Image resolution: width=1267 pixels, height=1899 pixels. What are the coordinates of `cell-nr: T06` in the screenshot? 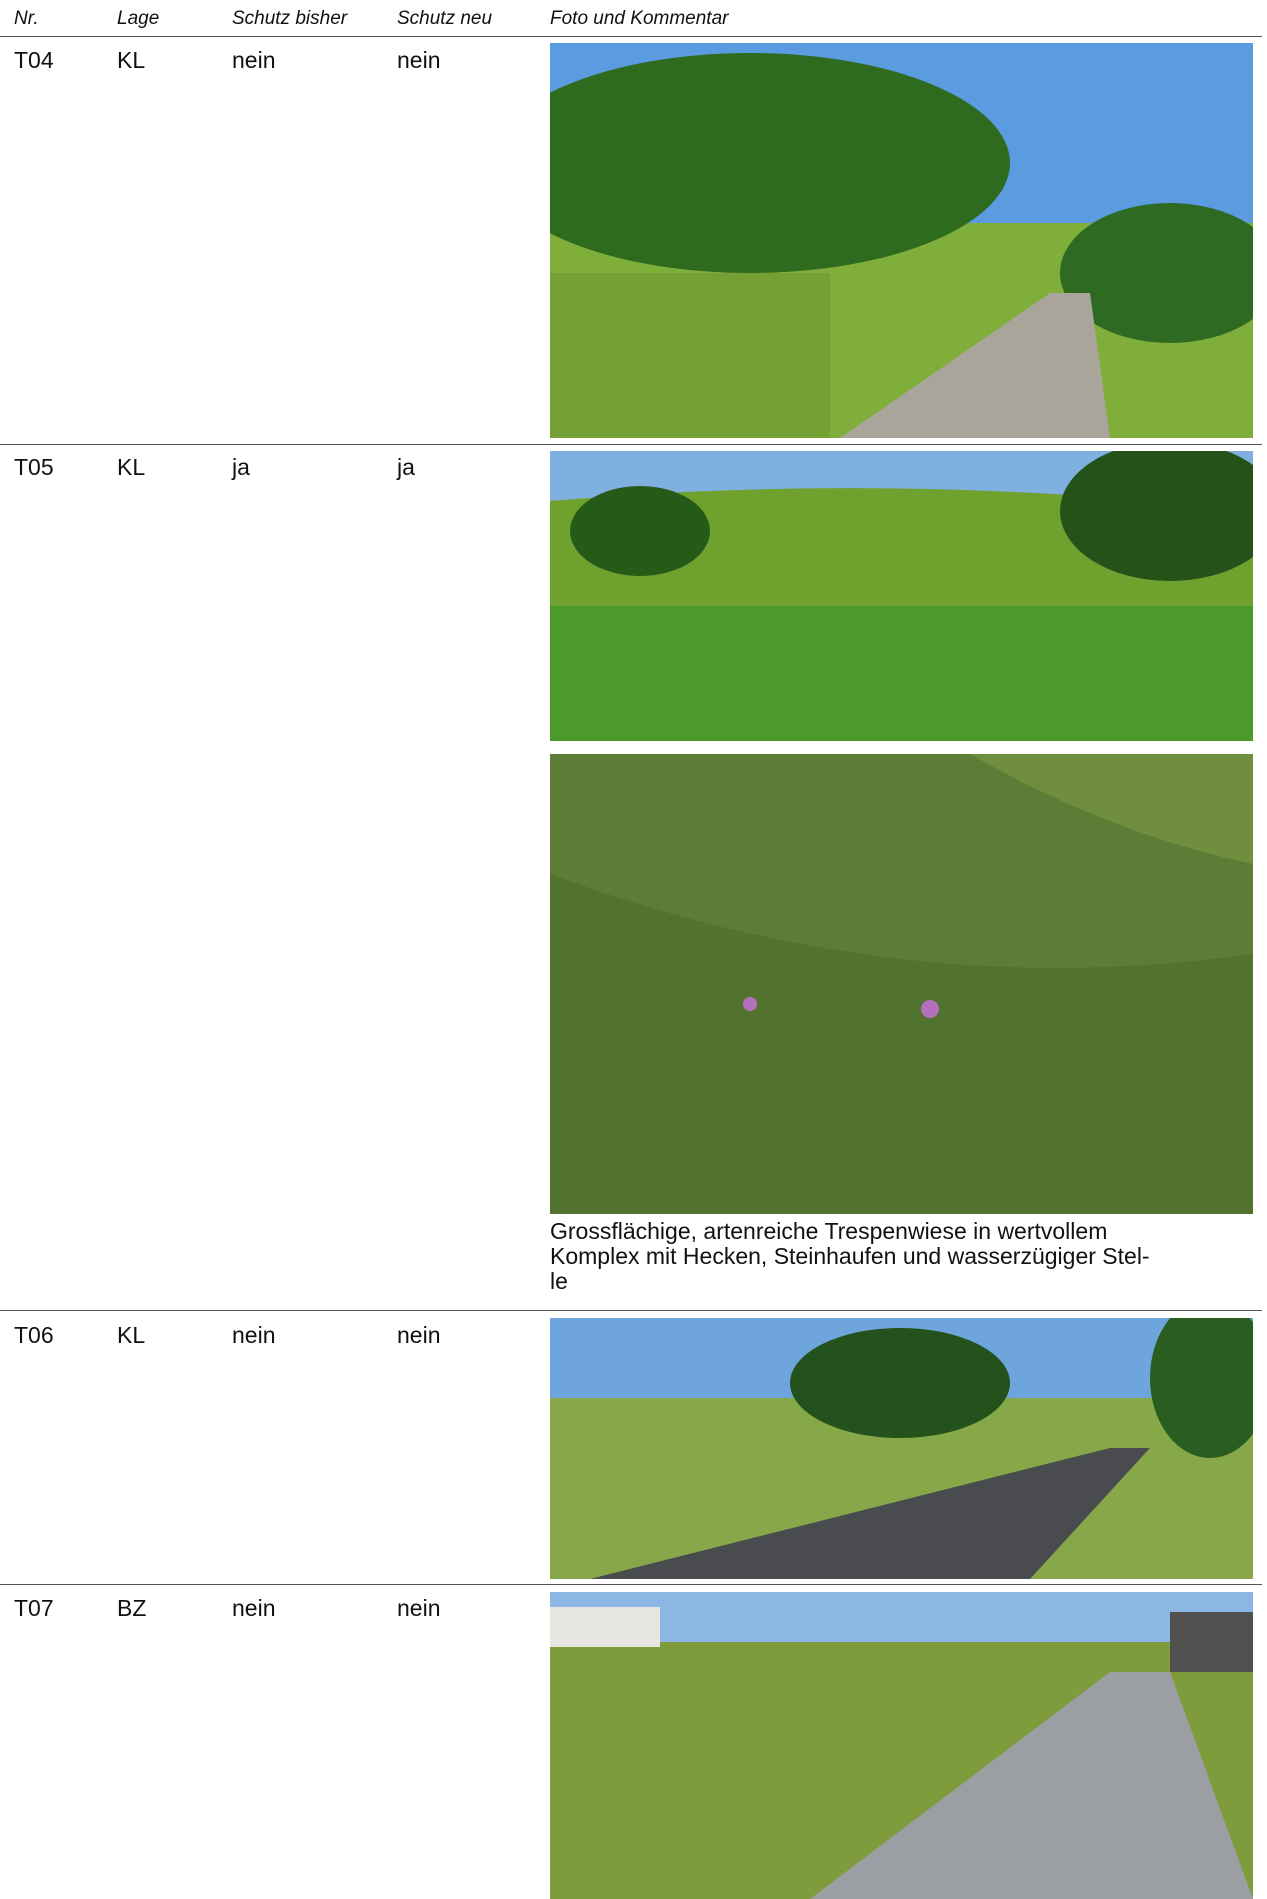 It's located at (34, 1335).